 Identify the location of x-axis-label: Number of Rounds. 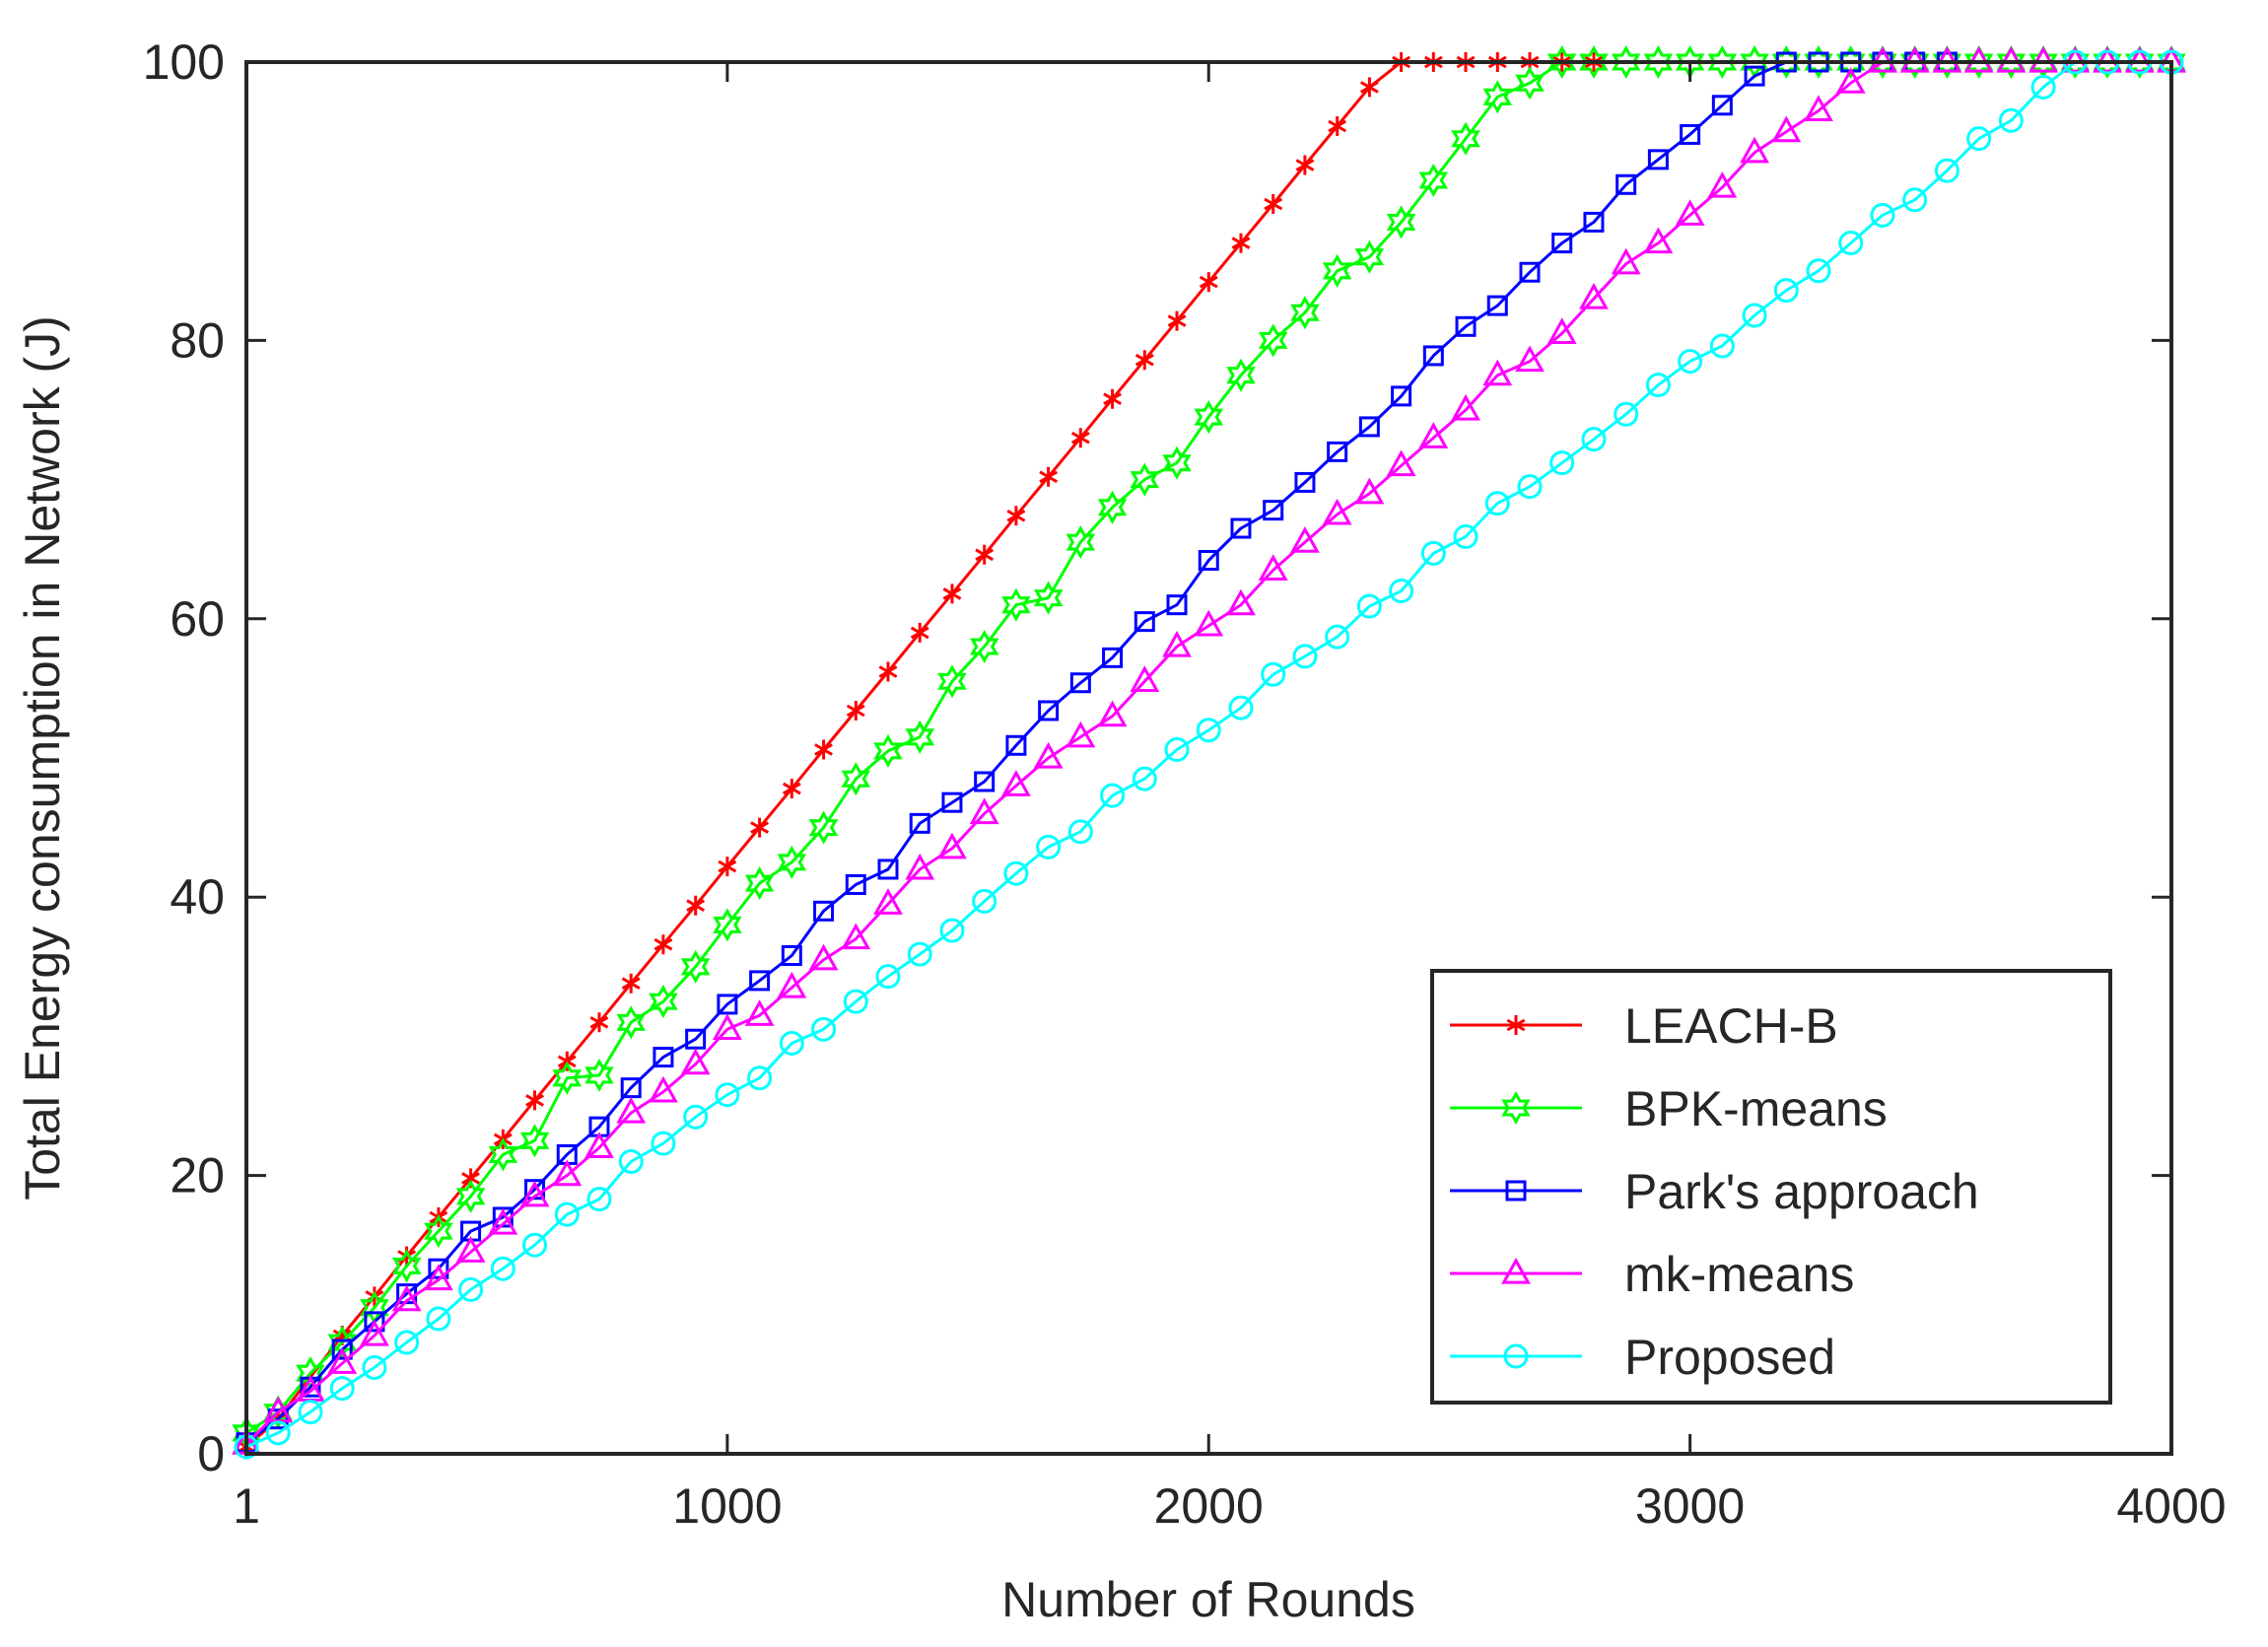
(1208, 1600).